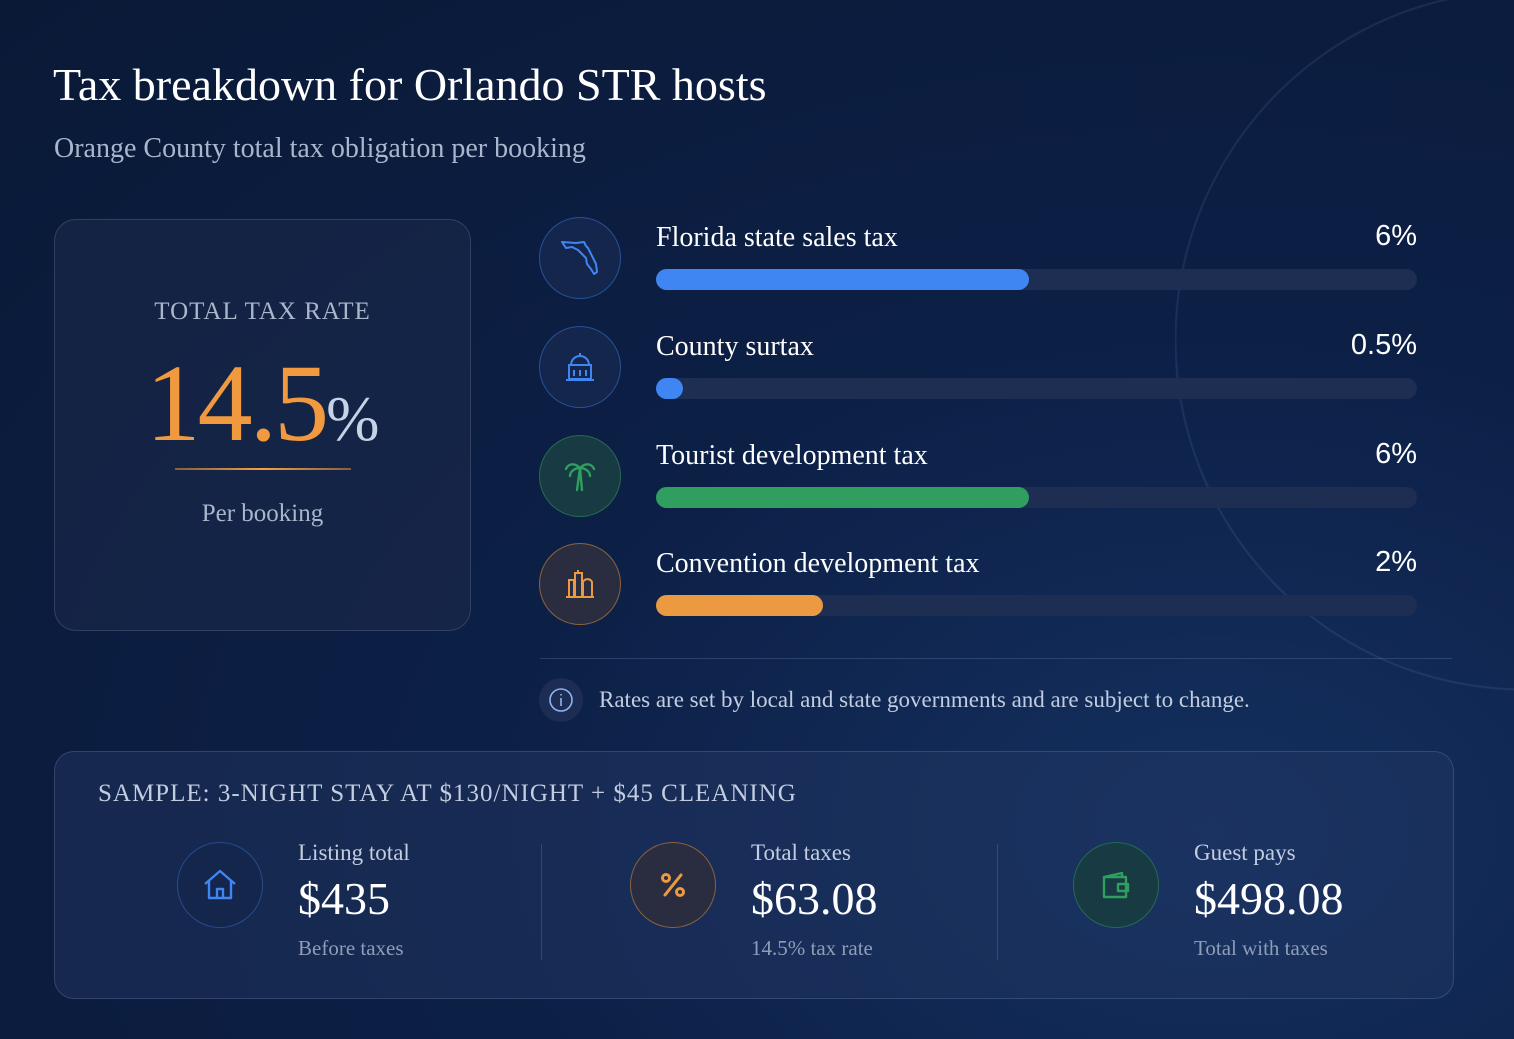  I want to click on page-title: Tax breakdown for Orlando STR hosts, so click(410, 84).